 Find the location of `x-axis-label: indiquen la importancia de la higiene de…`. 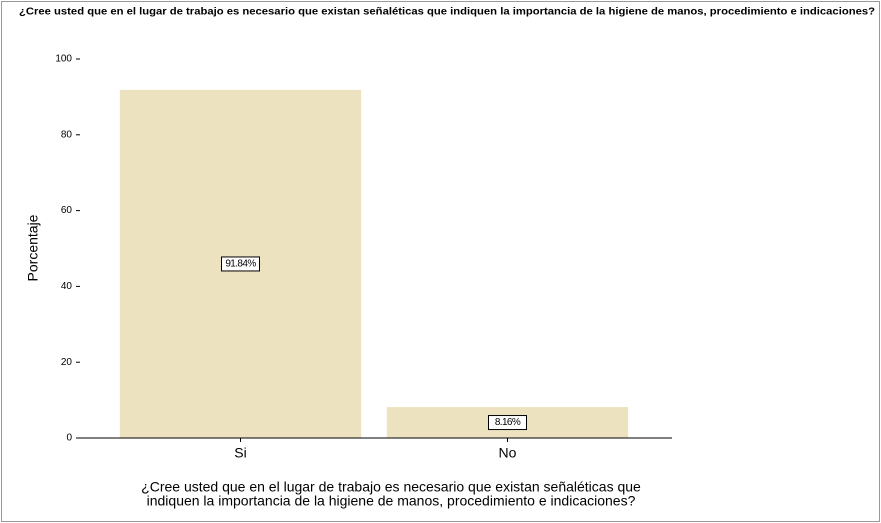

x-axis-label: indiquen la importancia de la higiene de… is located at coordinates (391, 501).